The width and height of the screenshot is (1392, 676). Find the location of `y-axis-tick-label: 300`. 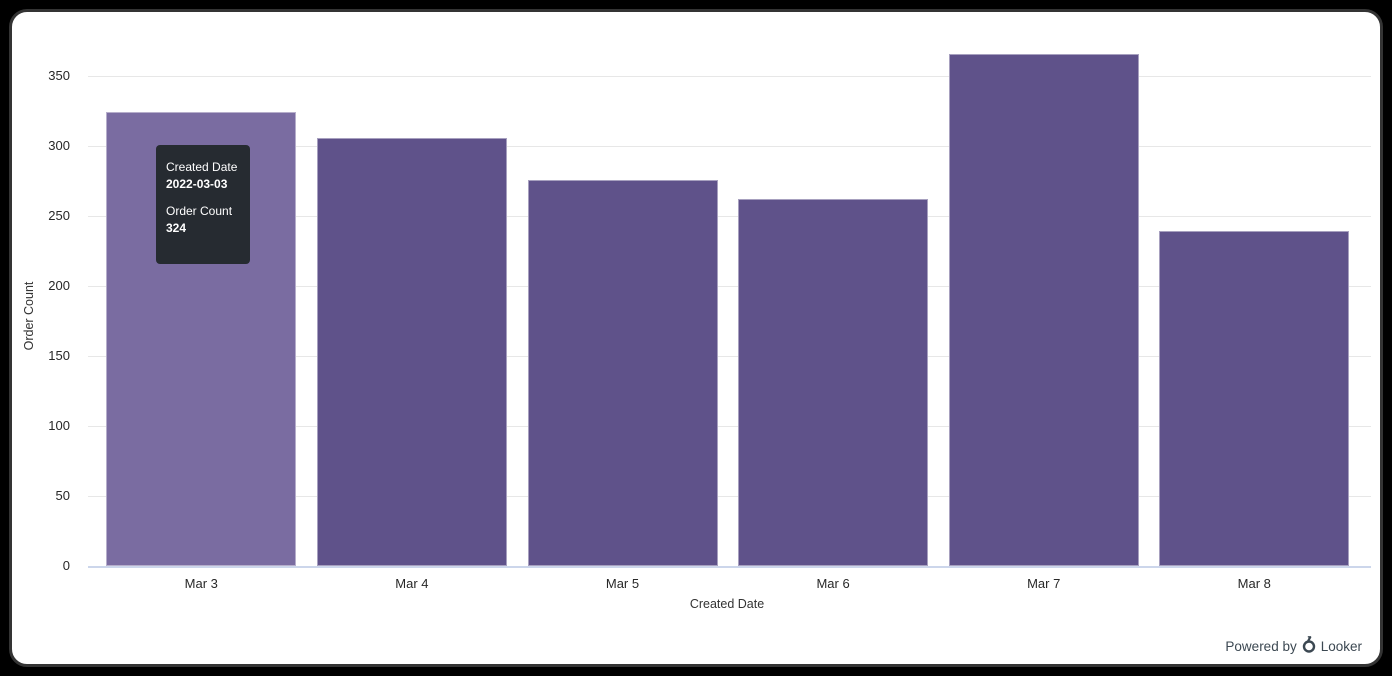

y-axis-tick-label: 300 is located at coordinates (59, 145).